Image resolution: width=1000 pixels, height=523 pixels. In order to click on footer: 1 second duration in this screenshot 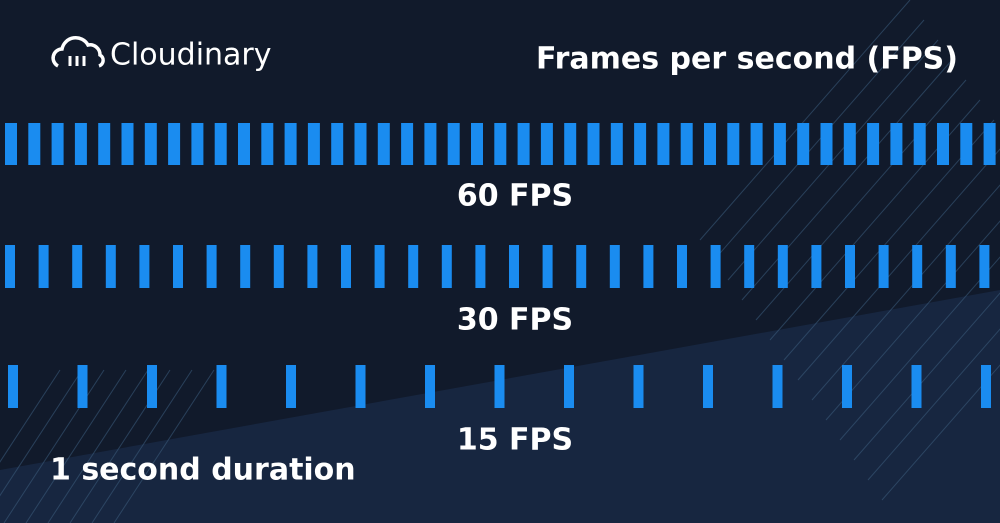, I will do `click(203, 470)`.